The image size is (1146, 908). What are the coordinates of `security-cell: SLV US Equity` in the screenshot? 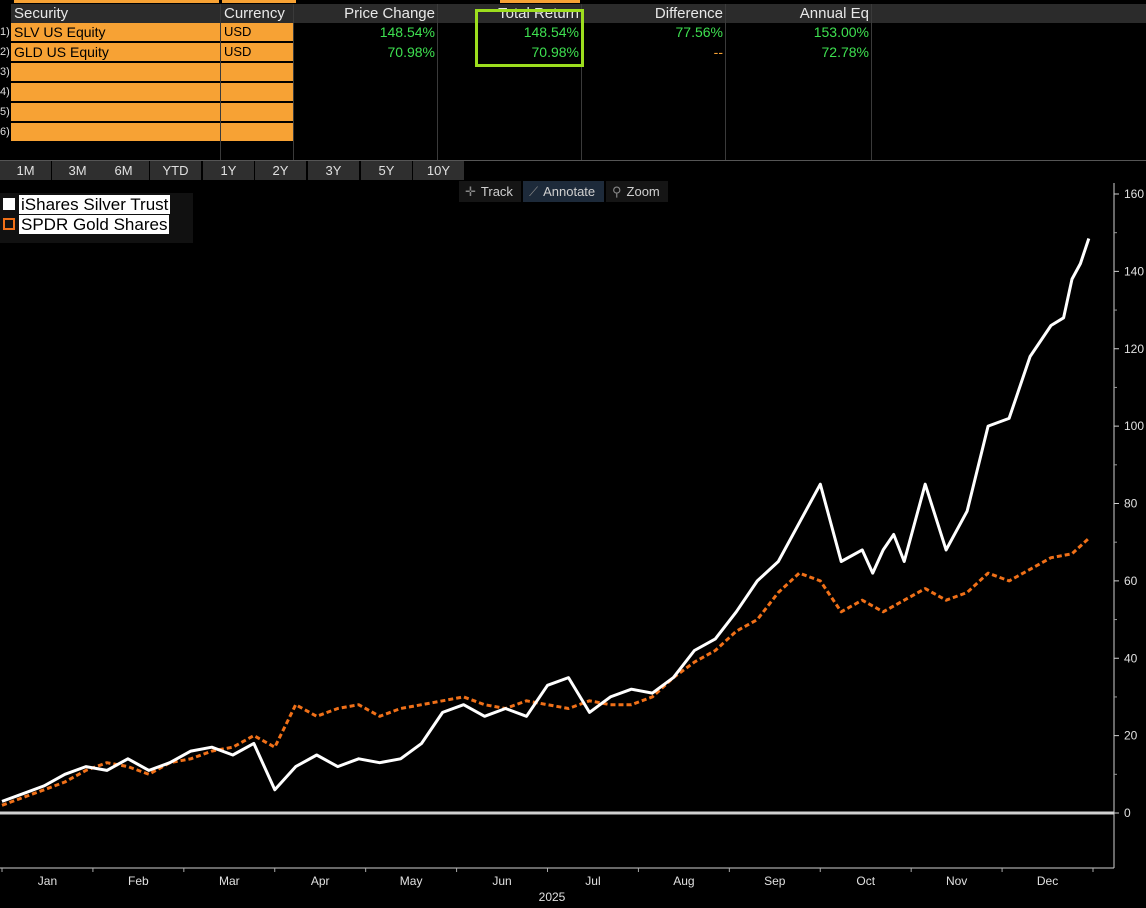 It's located at (115, 32).